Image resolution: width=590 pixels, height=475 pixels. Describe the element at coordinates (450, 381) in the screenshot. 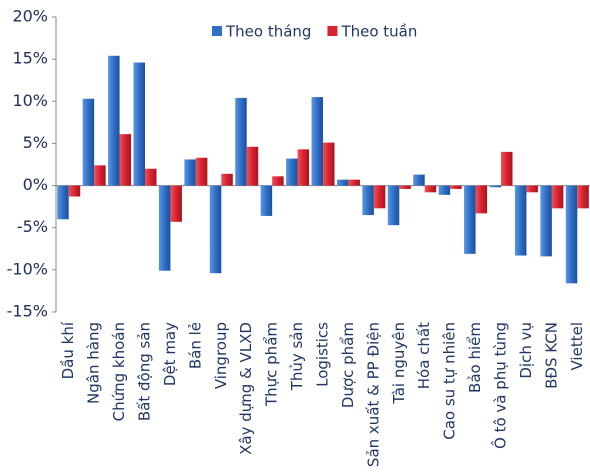

I see `x-tick-label: Cao su tự nhiên` at that location.